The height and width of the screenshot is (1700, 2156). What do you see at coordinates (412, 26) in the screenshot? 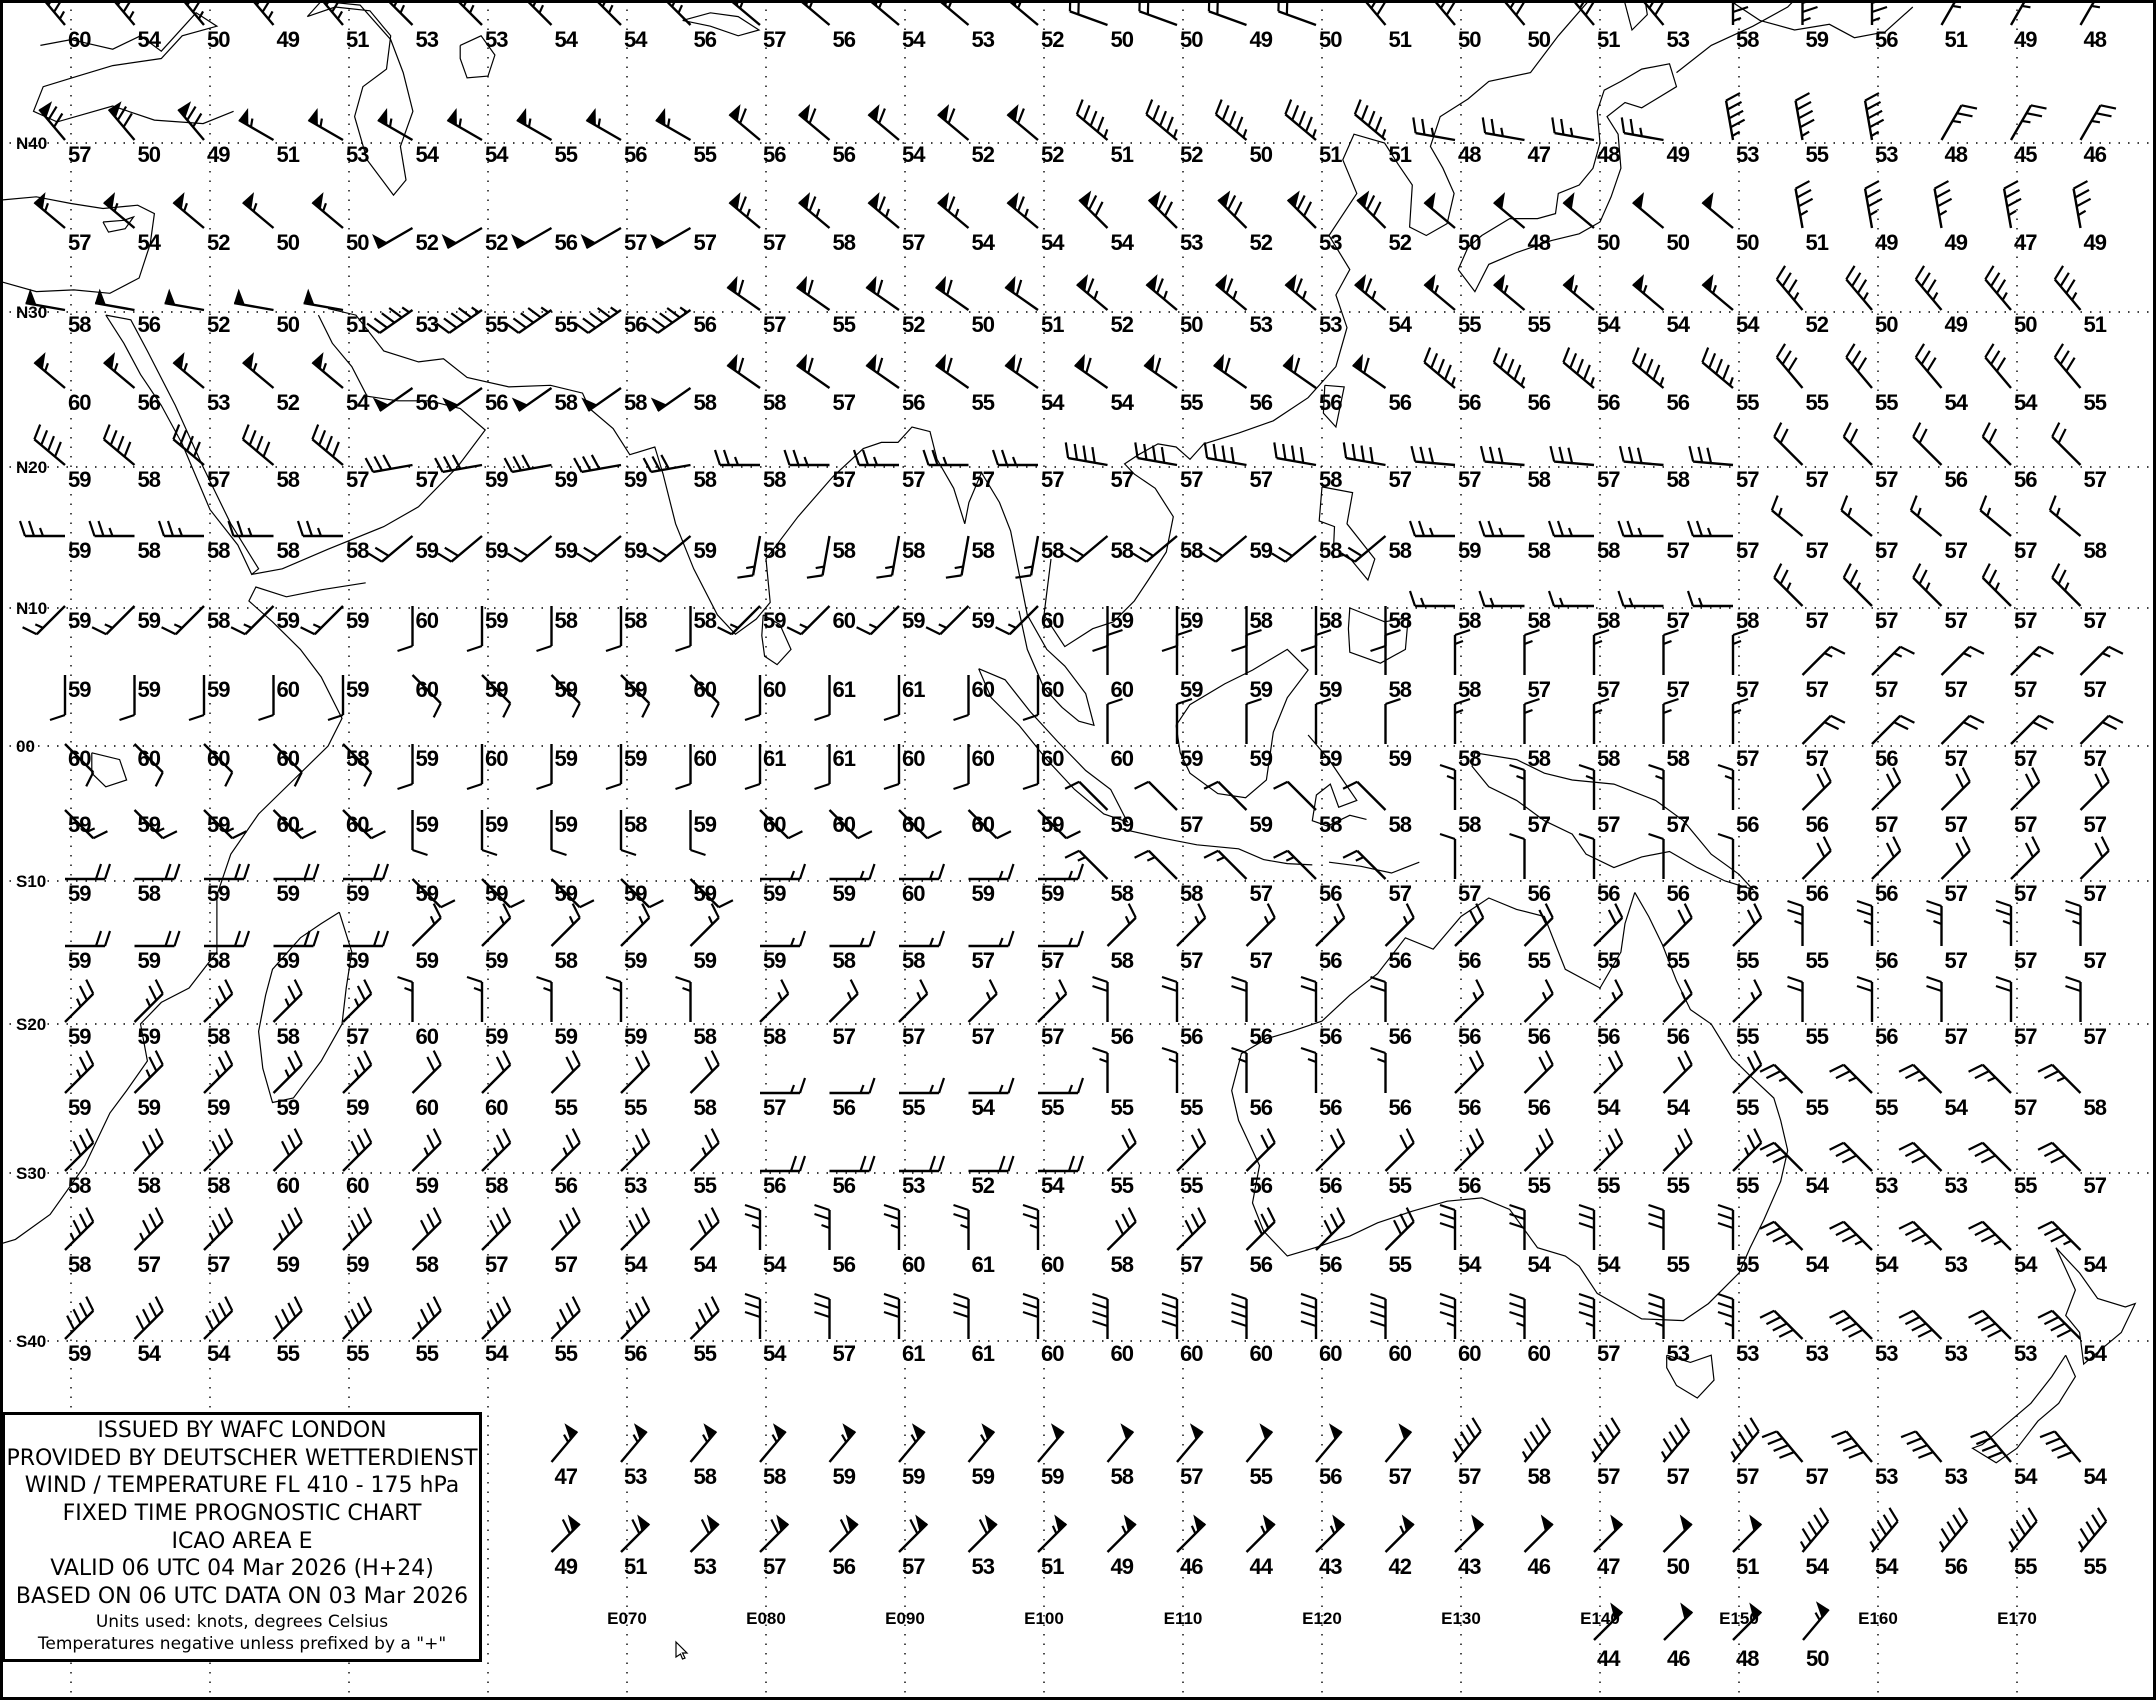
I see `station: 53` at bounding box center [412, 26].